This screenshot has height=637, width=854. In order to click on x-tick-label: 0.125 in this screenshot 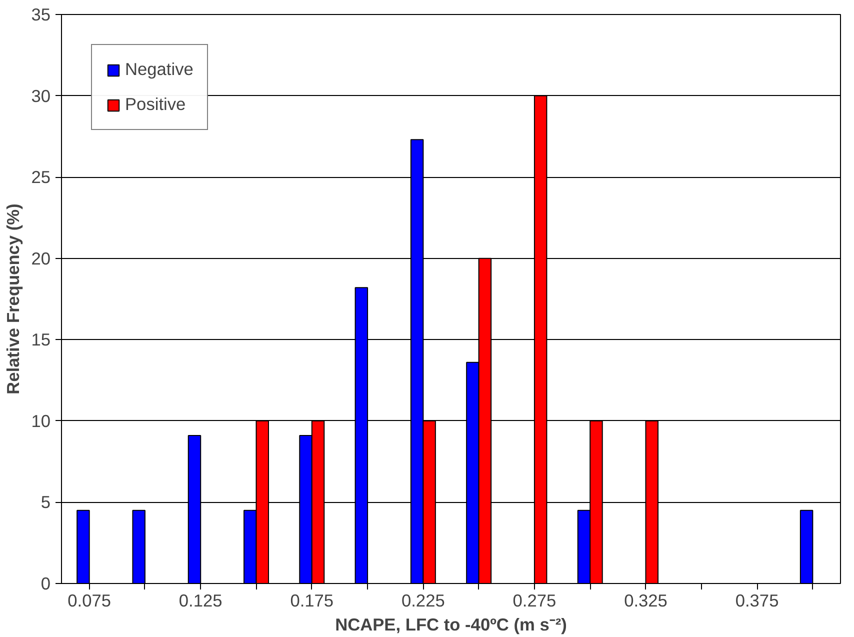, I will do `click(200, 600)`.